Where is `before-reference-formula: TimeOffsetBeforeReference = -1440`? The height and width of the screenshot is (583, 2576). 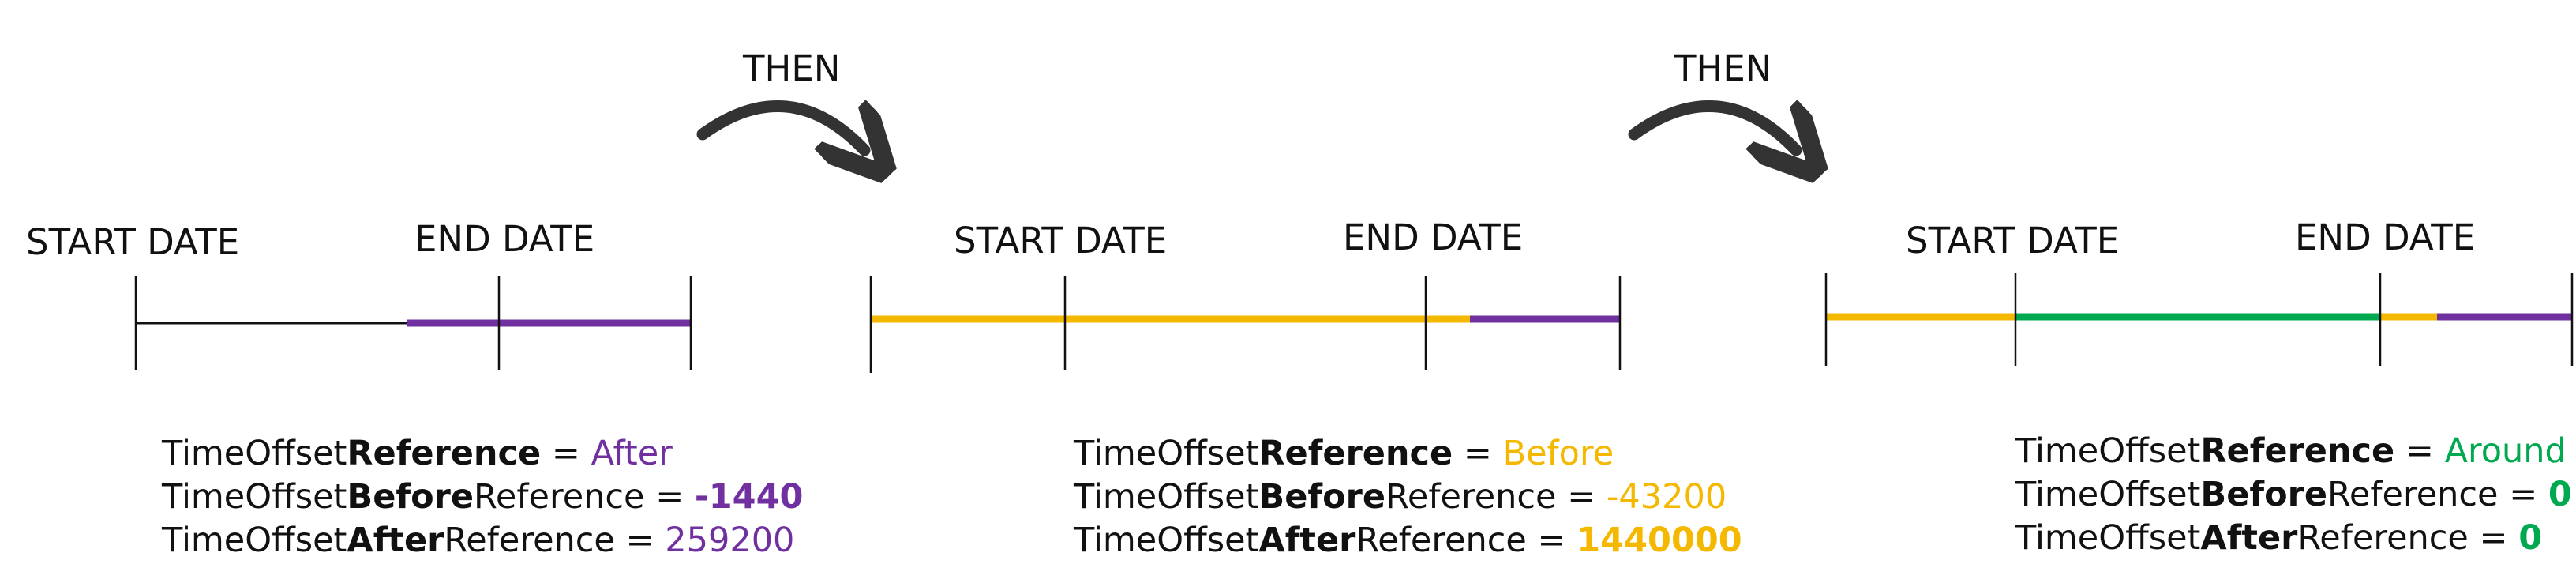
before-reference-formula: TimeOffsetBeforeReference = -1440 is located at coordinates (483, 497).